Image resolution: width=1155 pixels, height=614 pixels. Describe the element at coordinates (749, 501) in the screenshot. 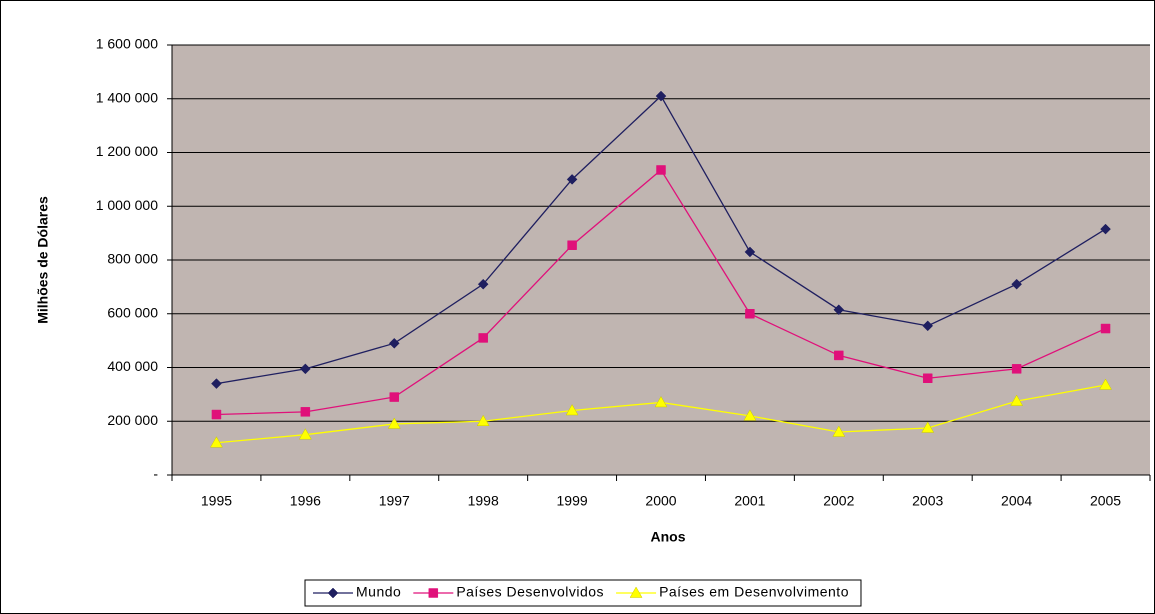

I see `x-tick-label: 2001` at that location.